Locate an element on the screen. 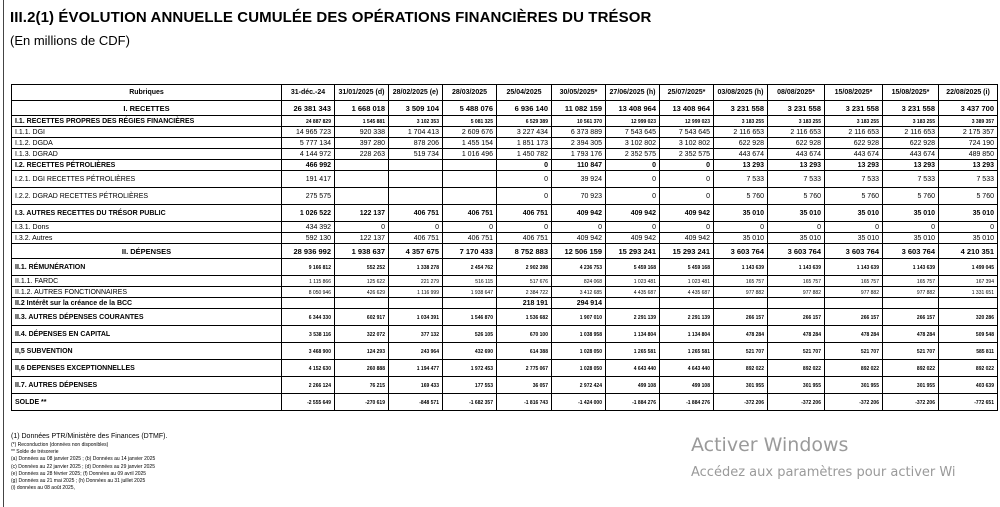 Image resolution: width=1000 pixels, height=507 pixels. row-label: II.1.2. AUTRES FONCTIONNAIRES is located at coordinates (146, 292).